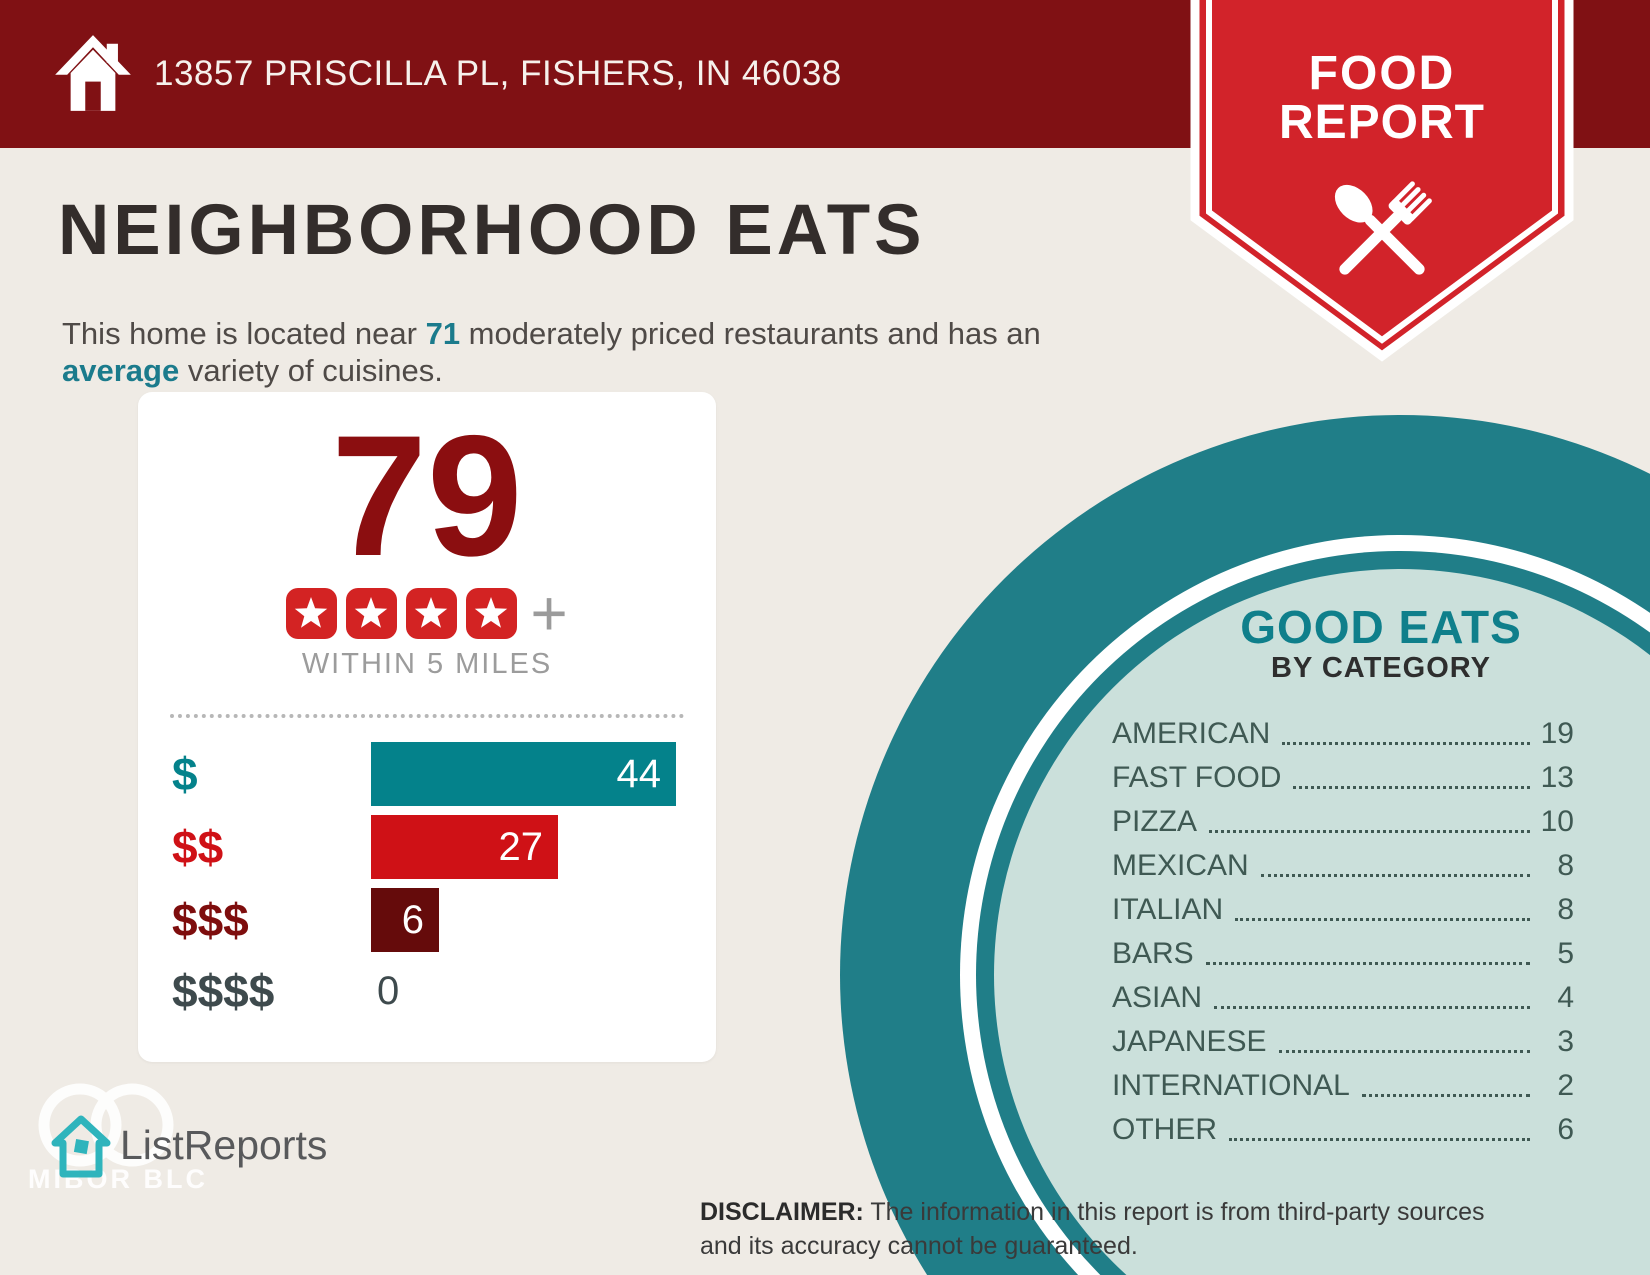  I want to click on spoon-fork-icon, so click(1383, 228).